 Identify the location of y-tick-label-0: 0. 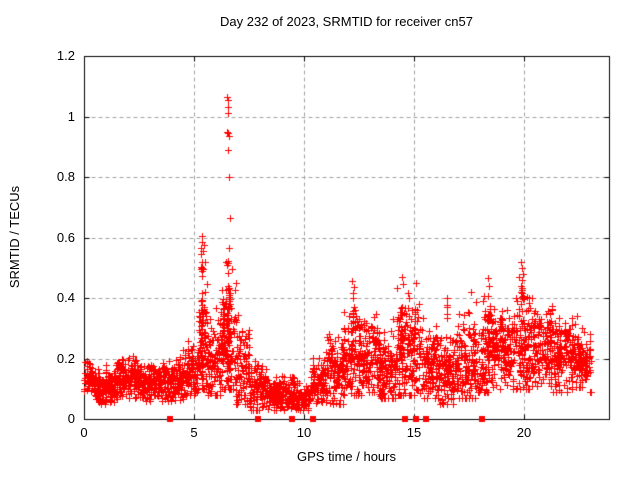
(71, 418).